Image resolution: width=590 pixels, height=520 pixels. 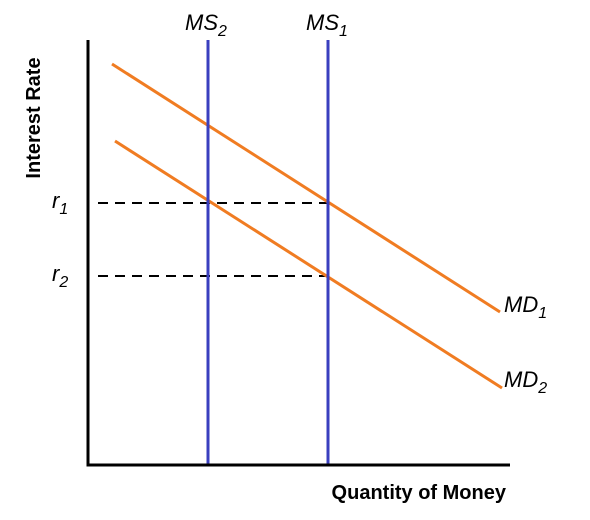 What do you see at coordinates (60, 276) in the screenshot?
I see `r2-label: r2` at bounding box center [60, 276].